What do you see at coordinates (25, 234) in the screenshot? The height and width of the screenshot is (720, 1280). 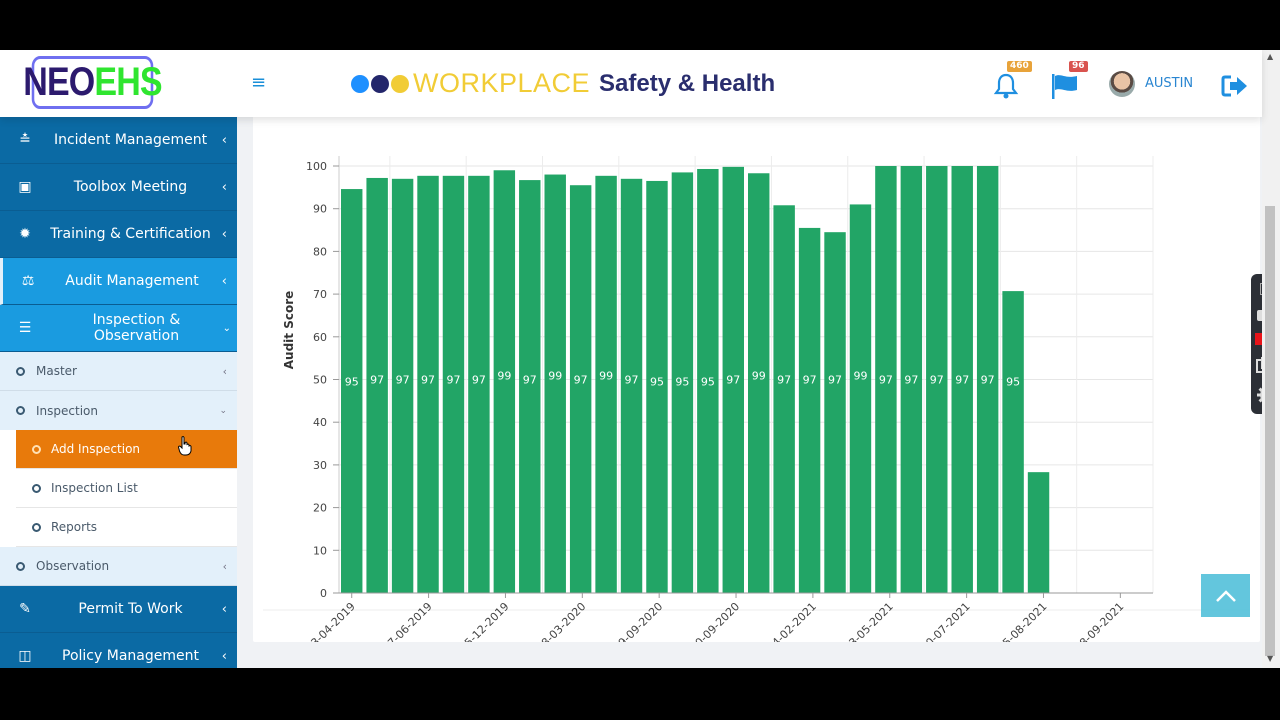 I see `certificate-icon: ✹` at bounding box center [25, 234].